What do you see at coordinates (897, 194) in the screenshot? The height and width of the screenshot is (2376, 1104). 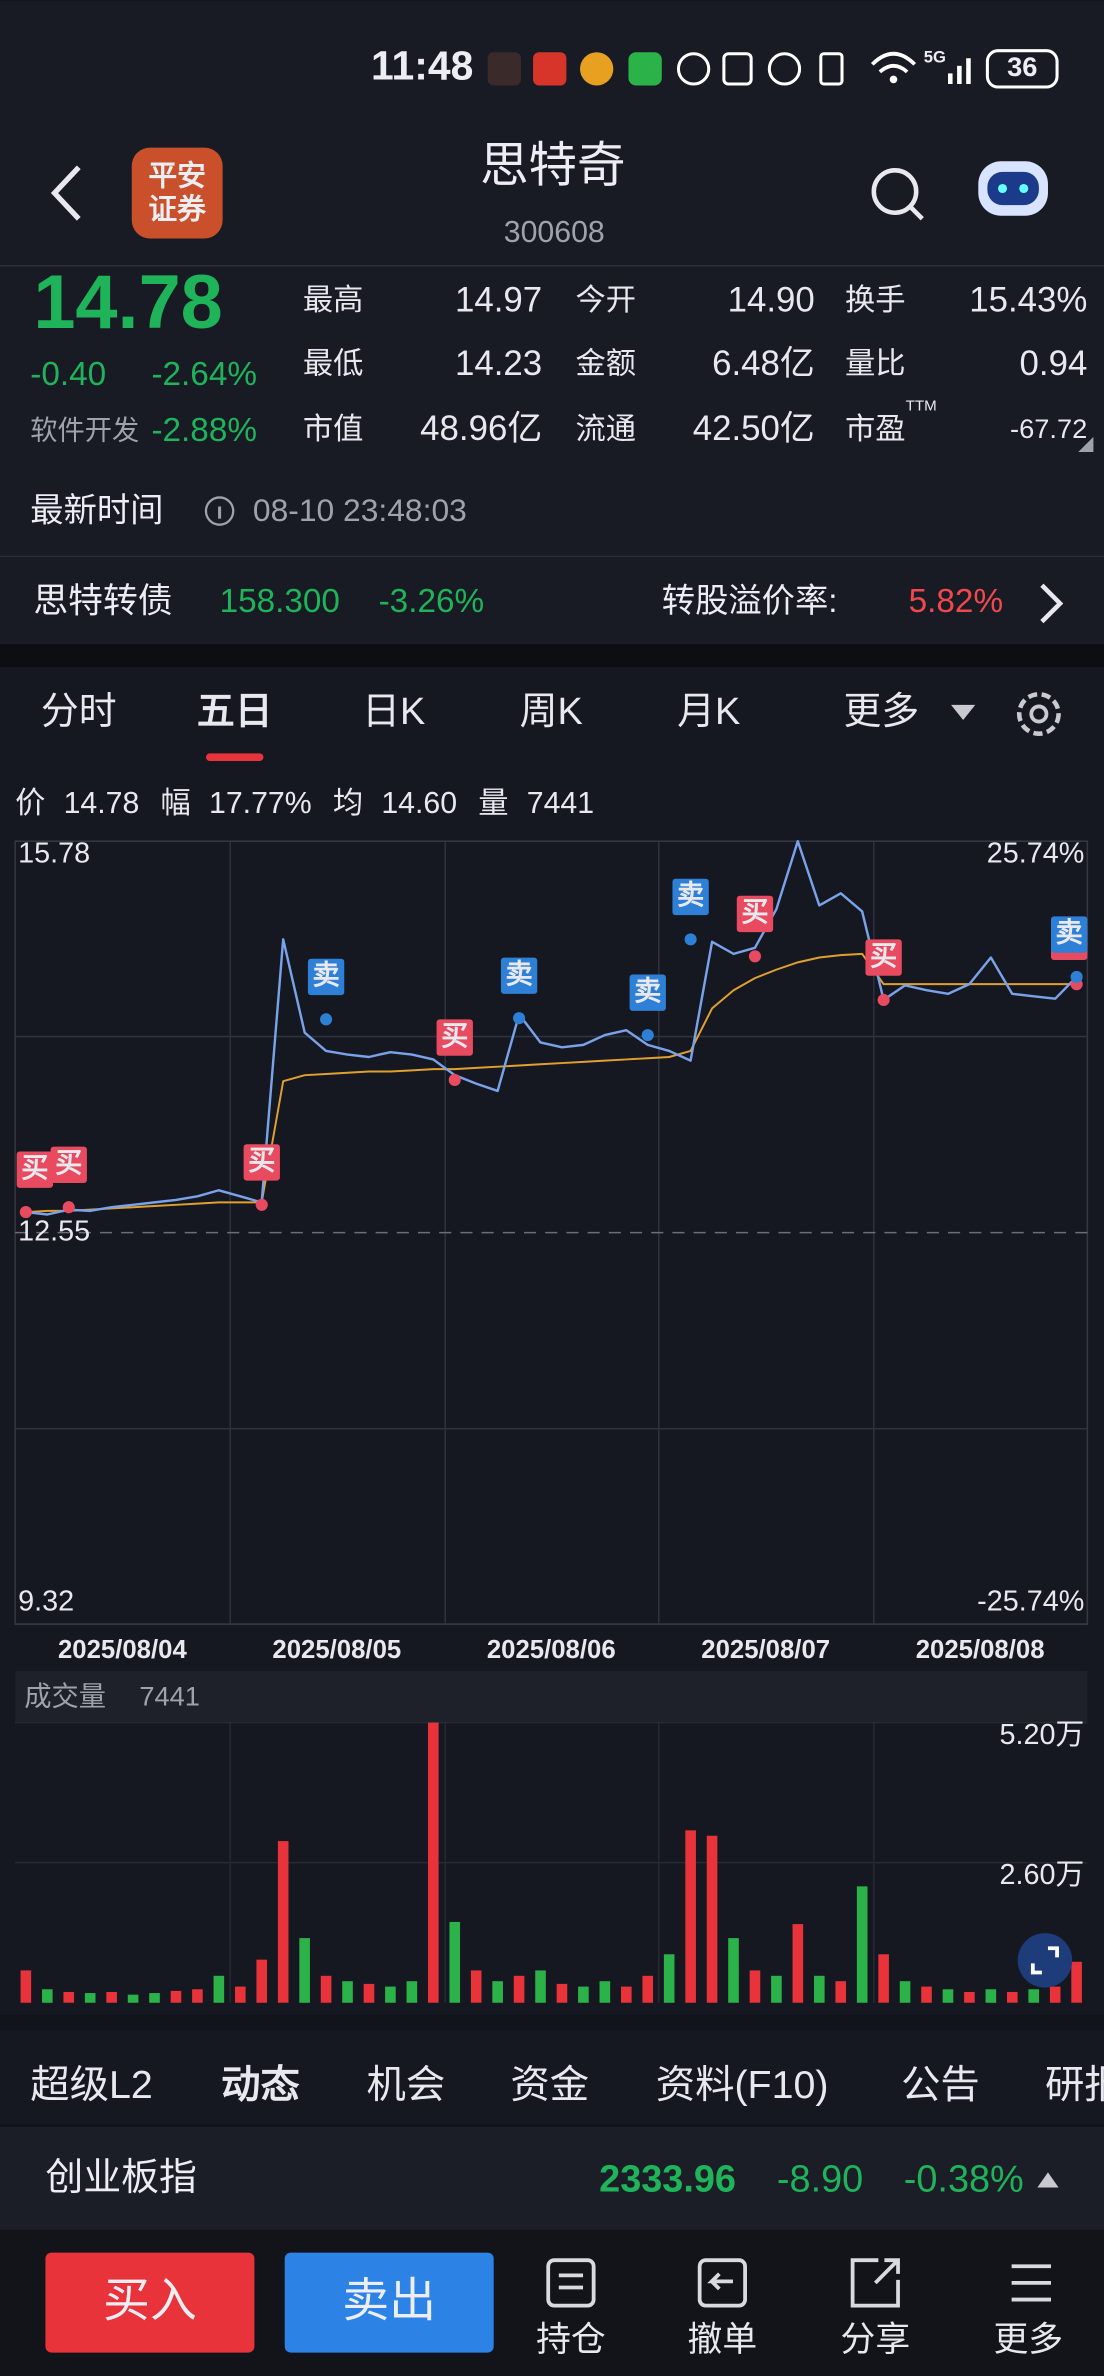 I see `search-button` at bounding box center [897, 194].